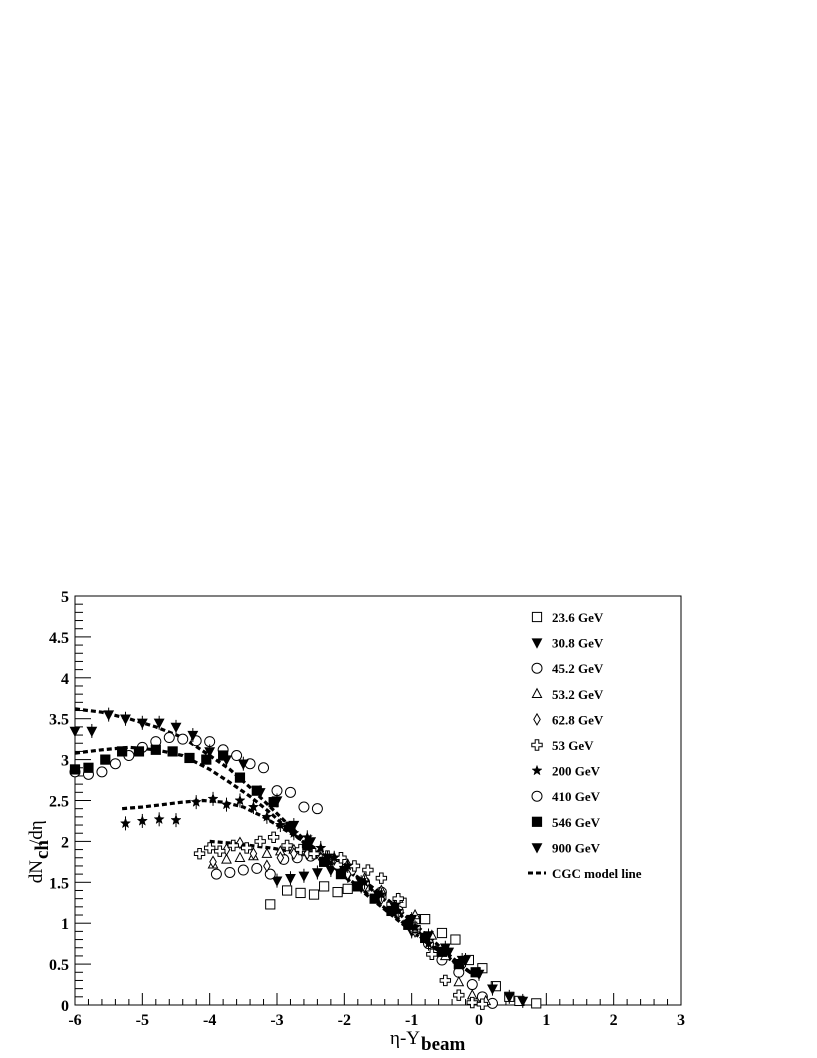  What do you see at coordinates (142, 1020) in the screenshot?
I see `x-tick-label: -5` at bounding box center [142, 1020].